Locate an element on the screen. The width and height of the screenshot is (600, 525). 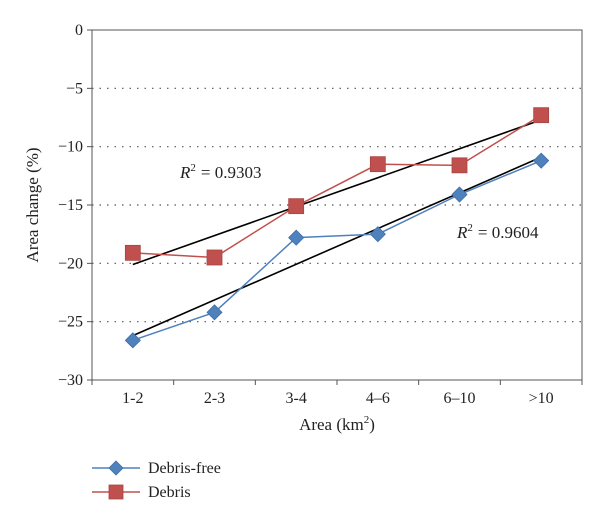
legend: Debris-free Debris is located at coordinates (156, 480).